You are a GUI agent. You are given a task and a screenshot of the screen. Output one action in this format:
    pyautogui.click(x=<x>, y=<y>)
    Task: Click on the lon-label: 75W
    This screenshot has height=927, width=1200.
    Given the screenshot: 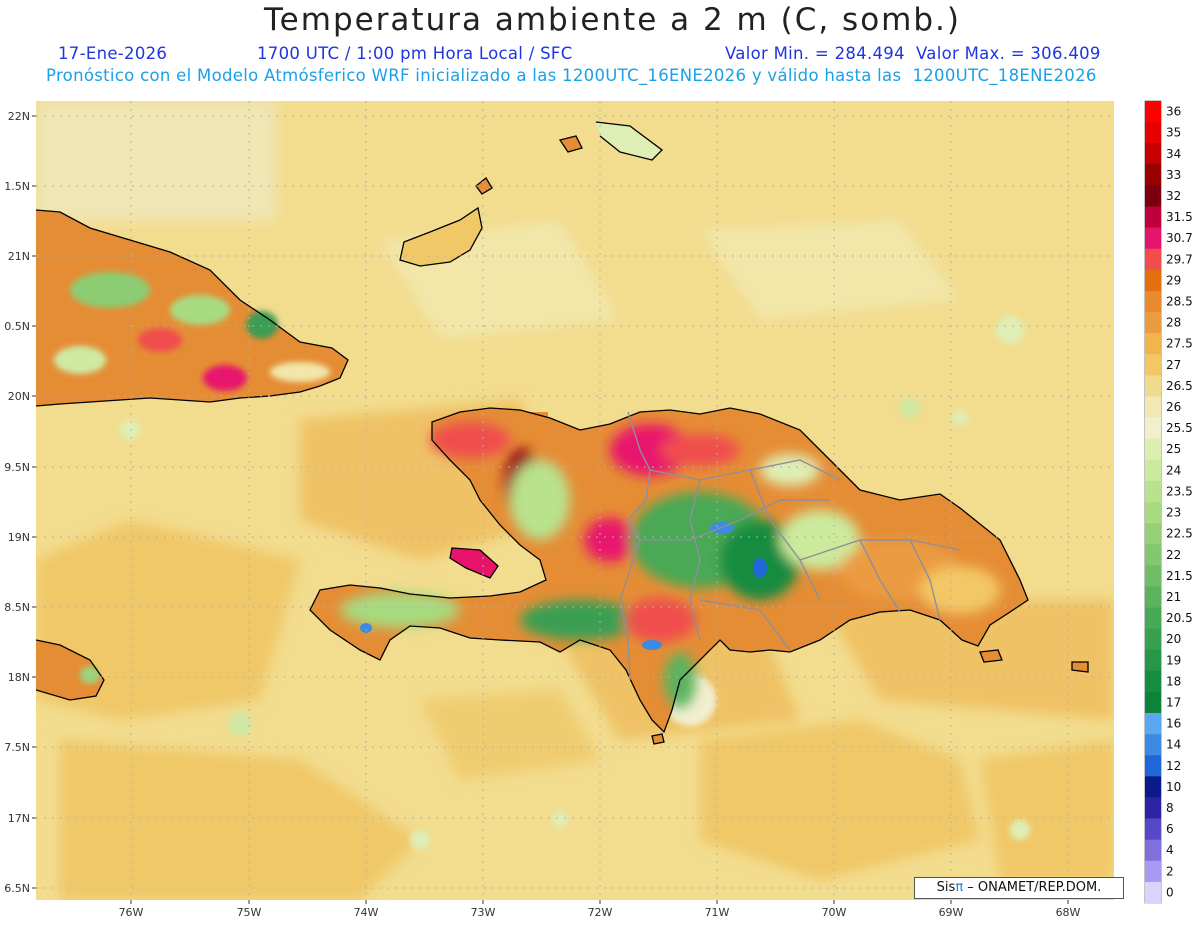 What is the action you would take?
    pyautogui.click(x=249, y=912)
    